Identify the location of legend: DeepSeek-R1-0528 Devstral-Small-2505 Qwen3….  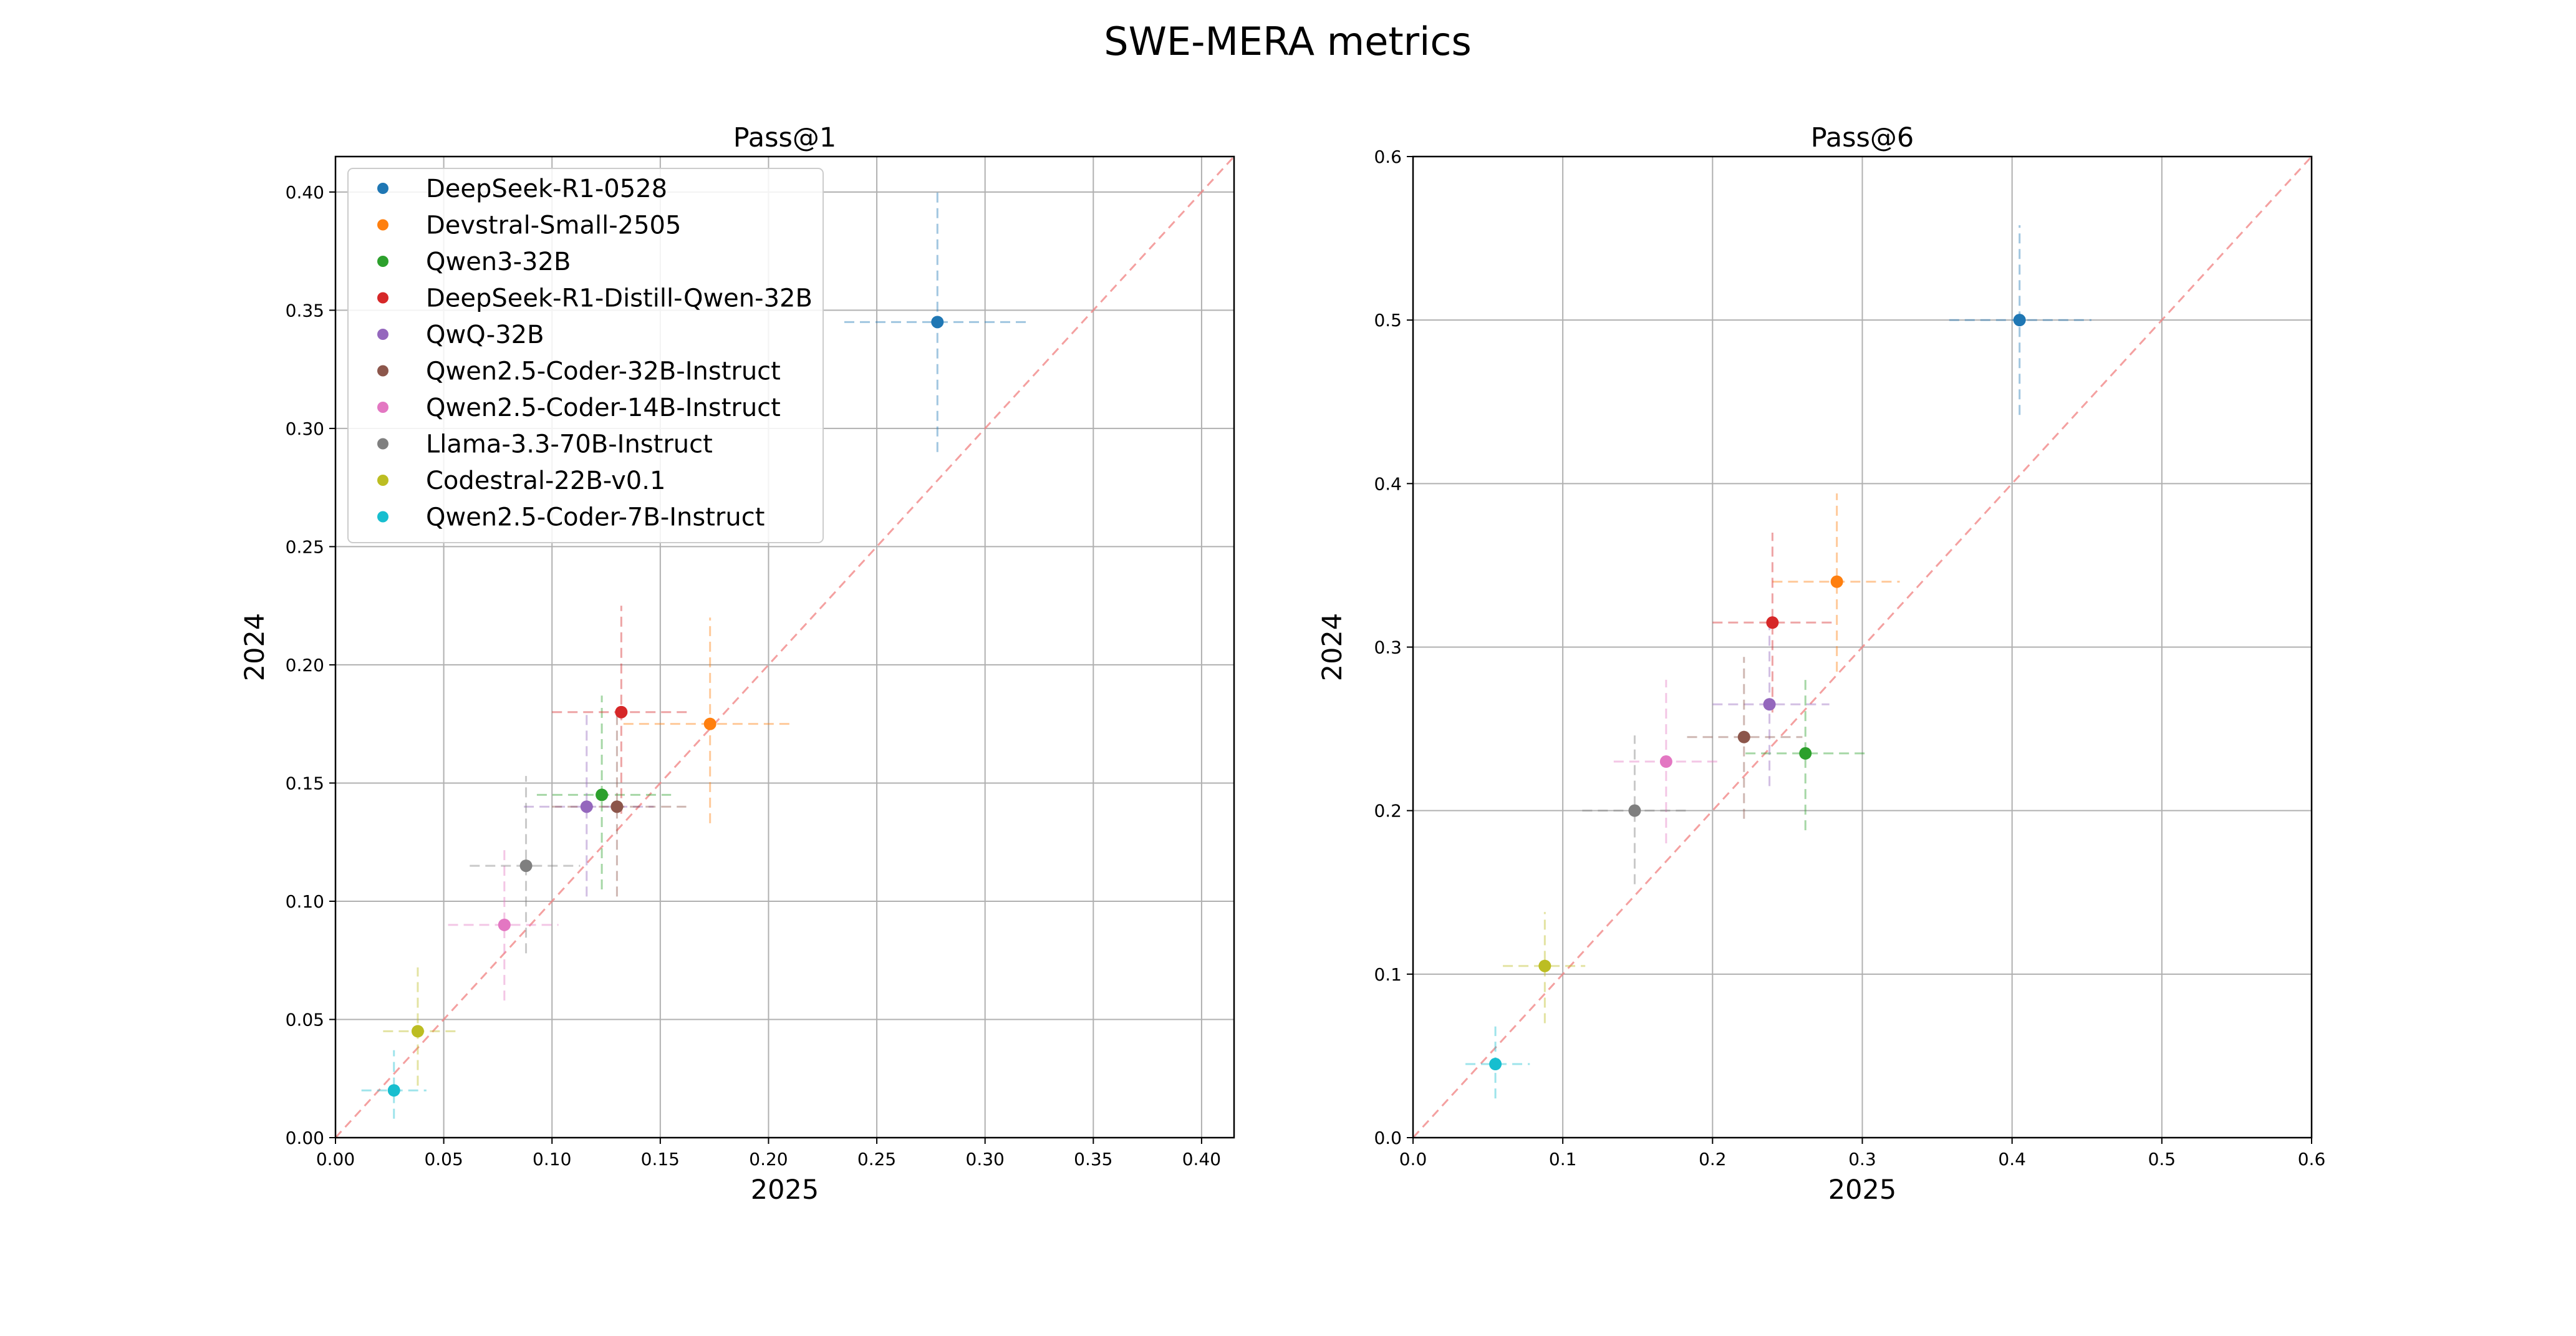
(585, 356).